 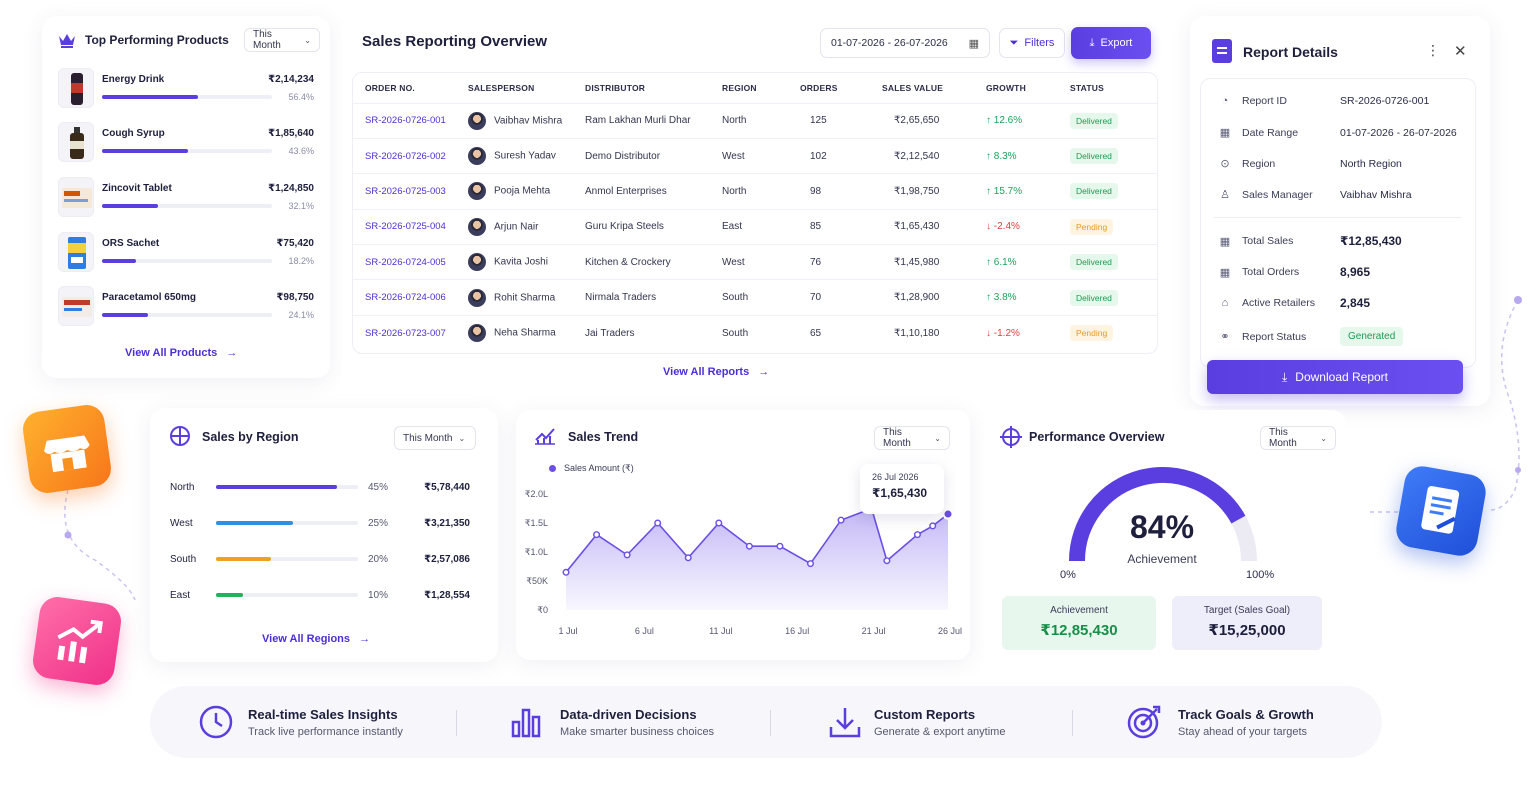 What do you see at coordinates (1247, 630) in the screenshot?
I see `target-box-value: ₹15,25,000` at bounding box center [1247, 630].